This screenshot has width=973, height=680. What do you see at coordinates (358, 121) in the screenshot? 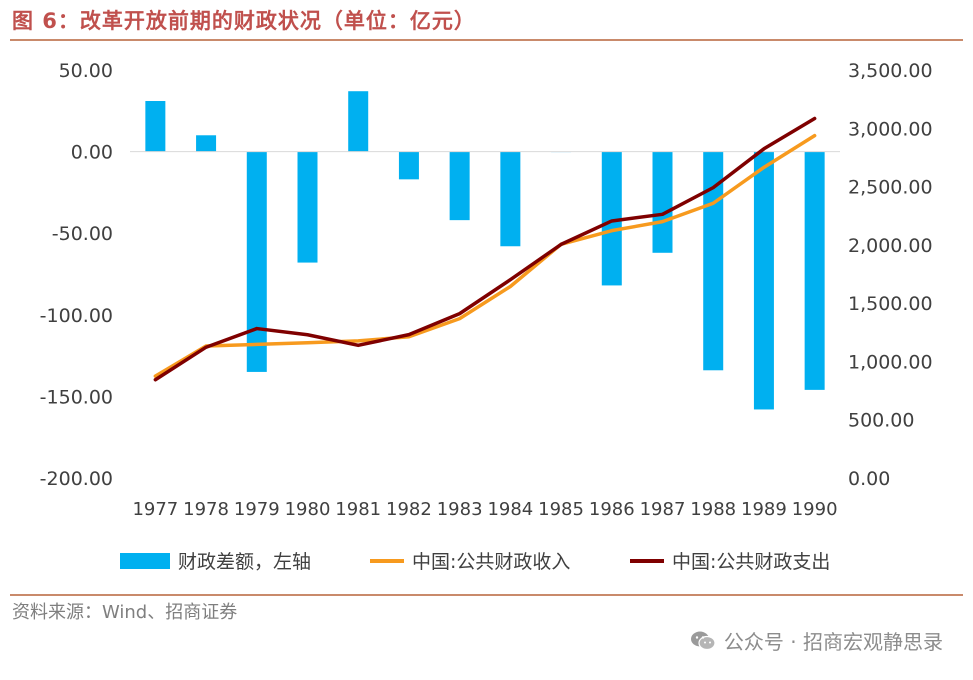
I see `bar-1981` at bounding box center [358, 121].